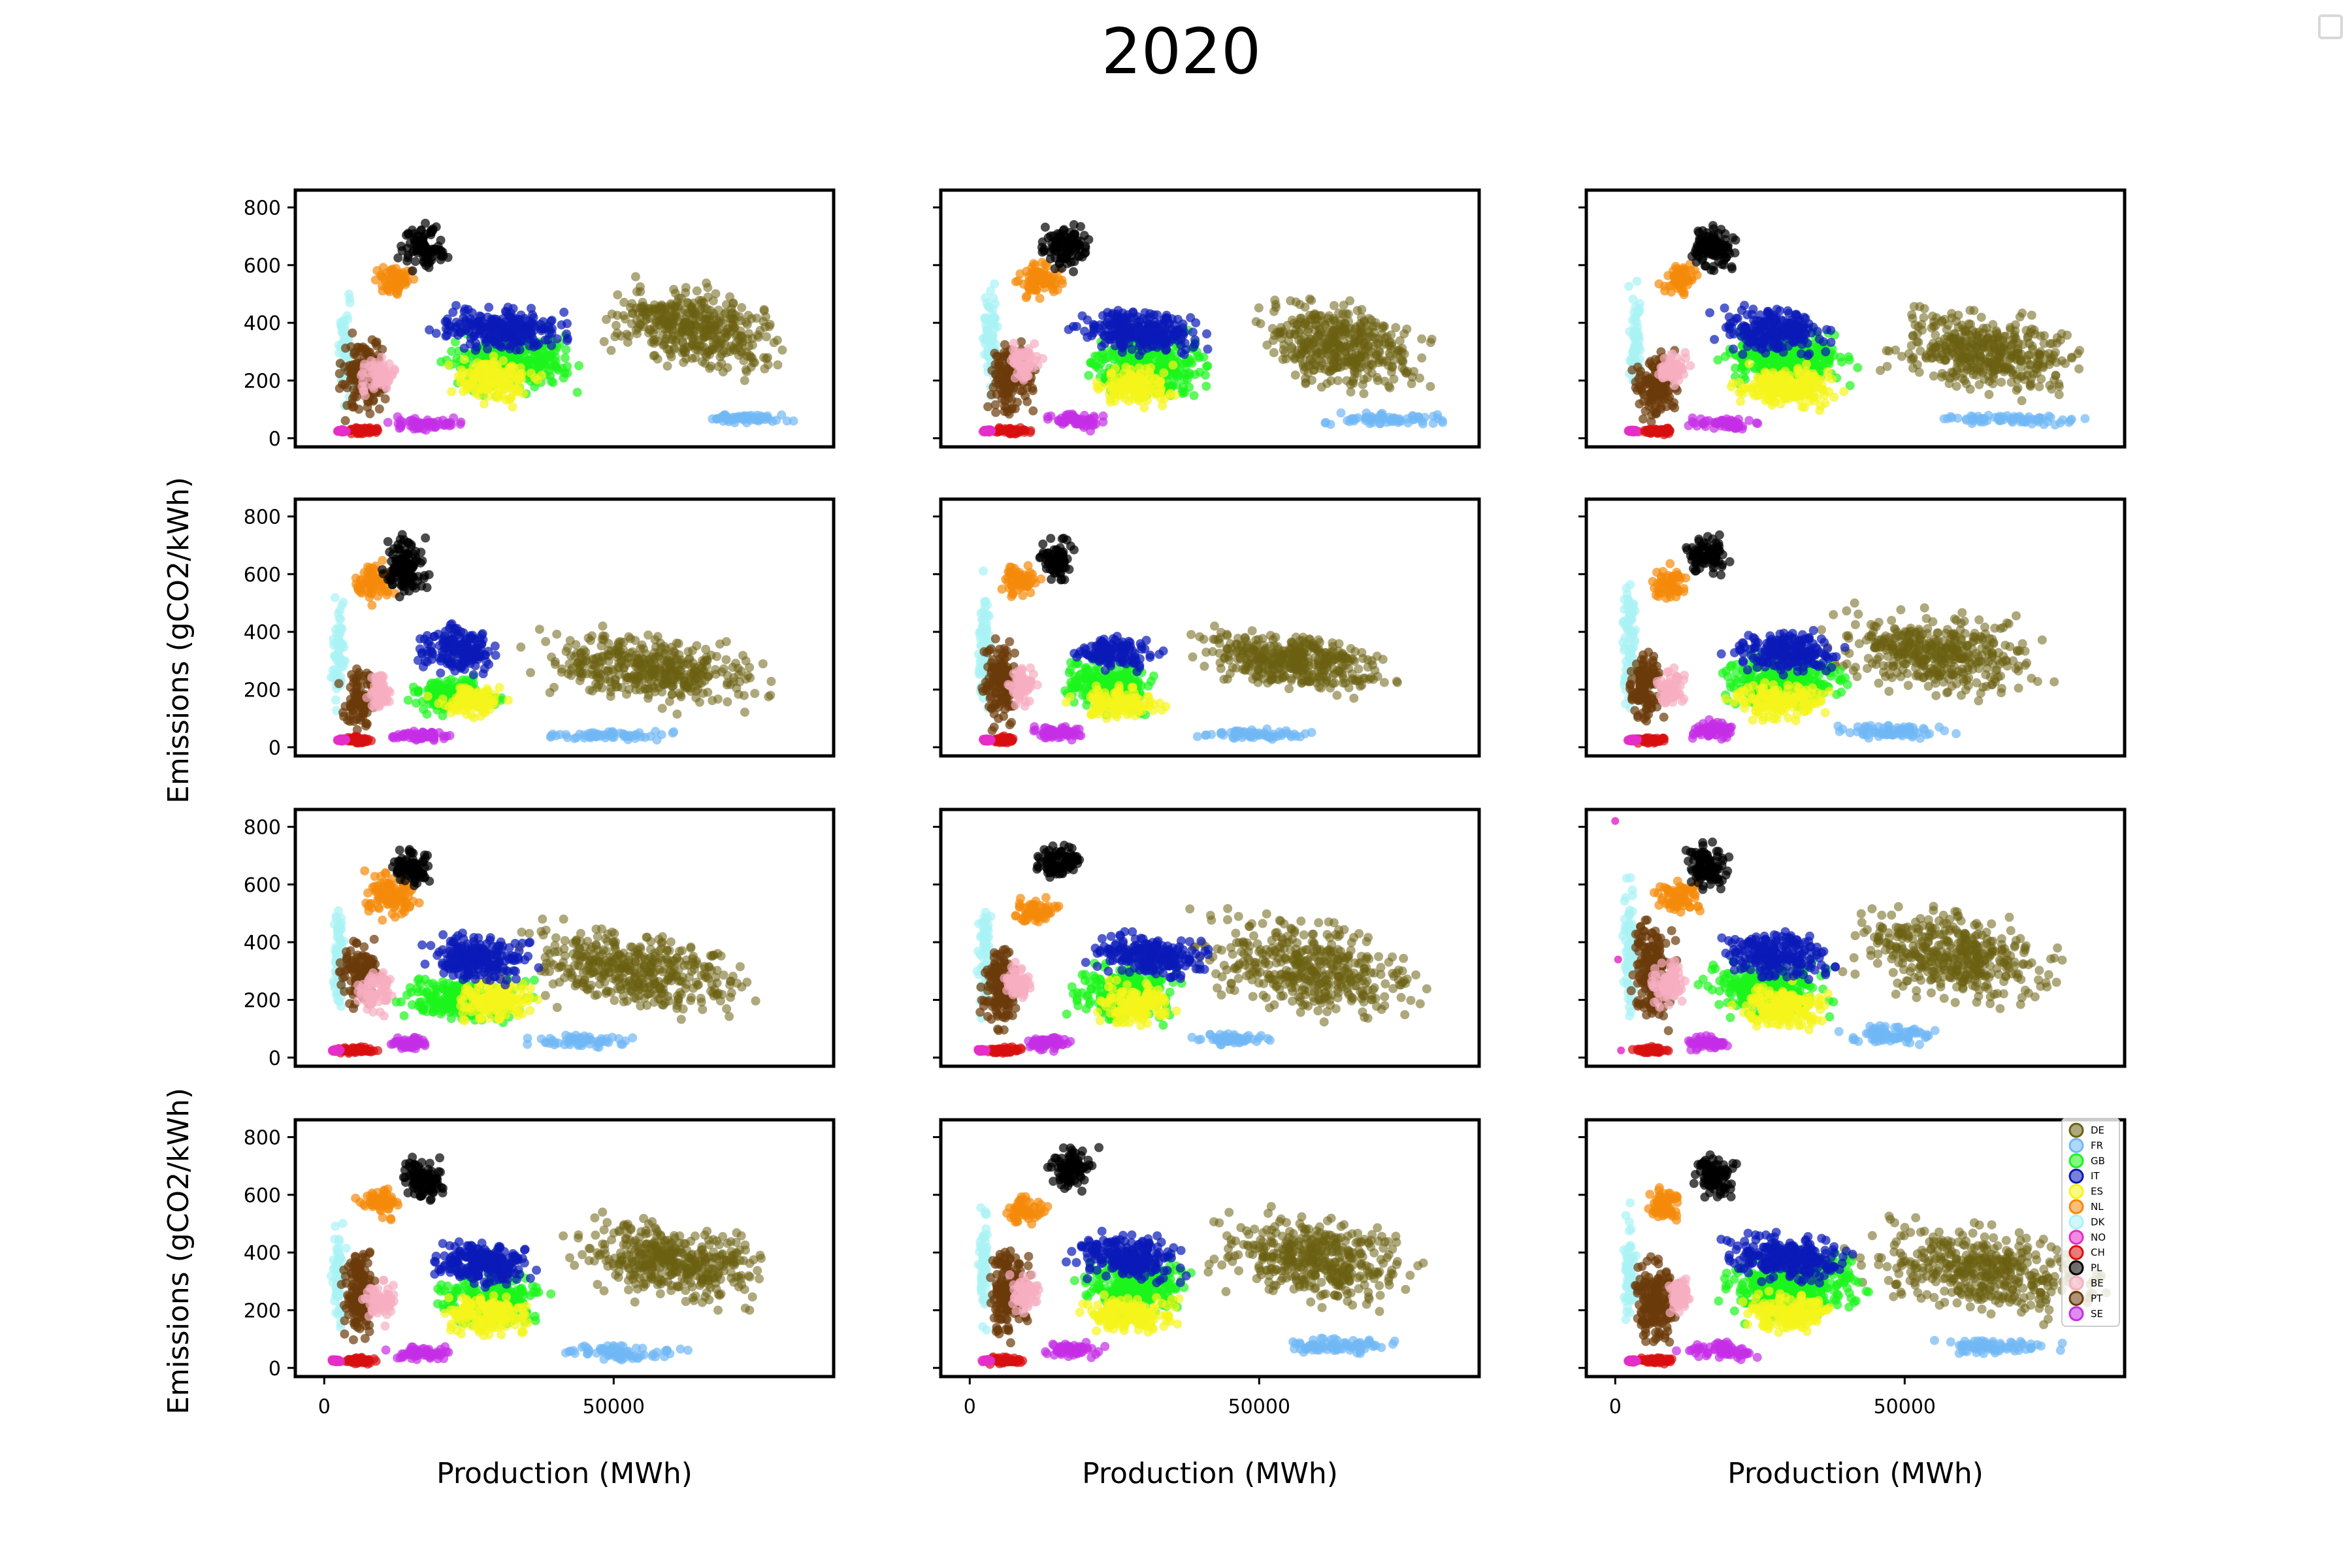 Image resolution: width=2352 pixels, height=1568 pixels. What do you see at coordinates (987, 431) in the screenshot?
I see `series-no` at bounding box center [987, 431].